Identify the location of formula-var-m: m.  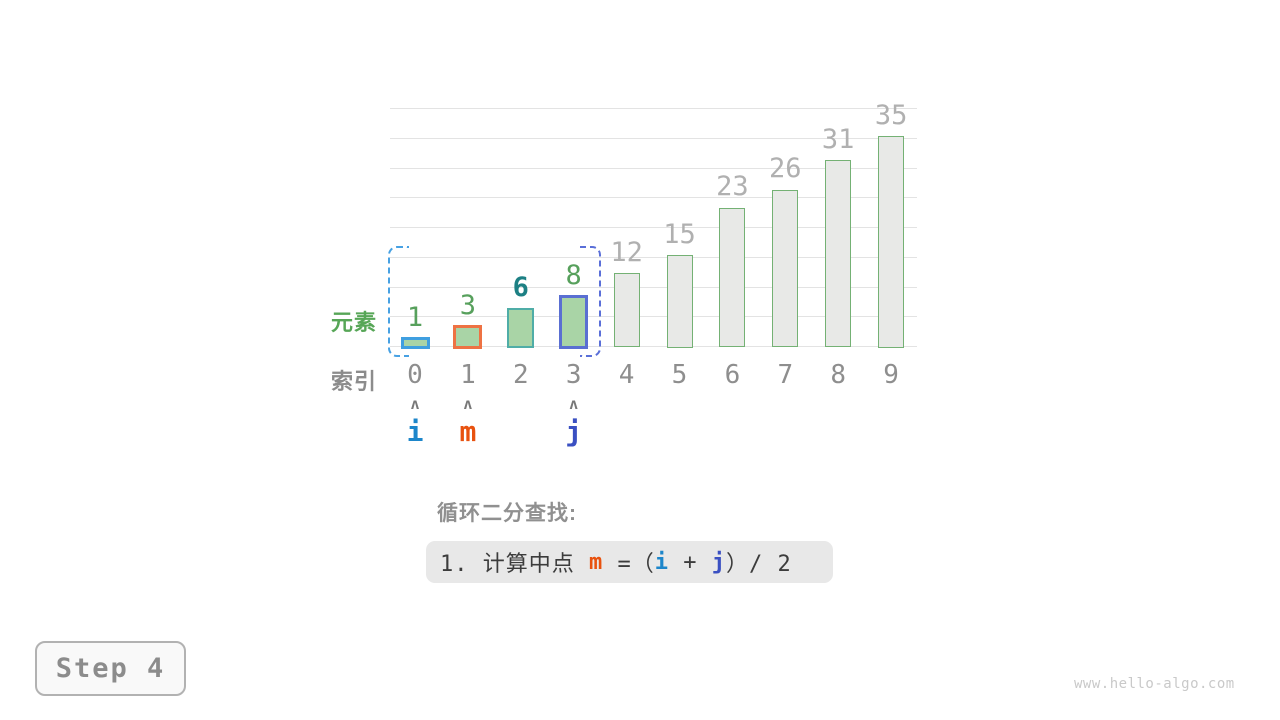
(596, 562).